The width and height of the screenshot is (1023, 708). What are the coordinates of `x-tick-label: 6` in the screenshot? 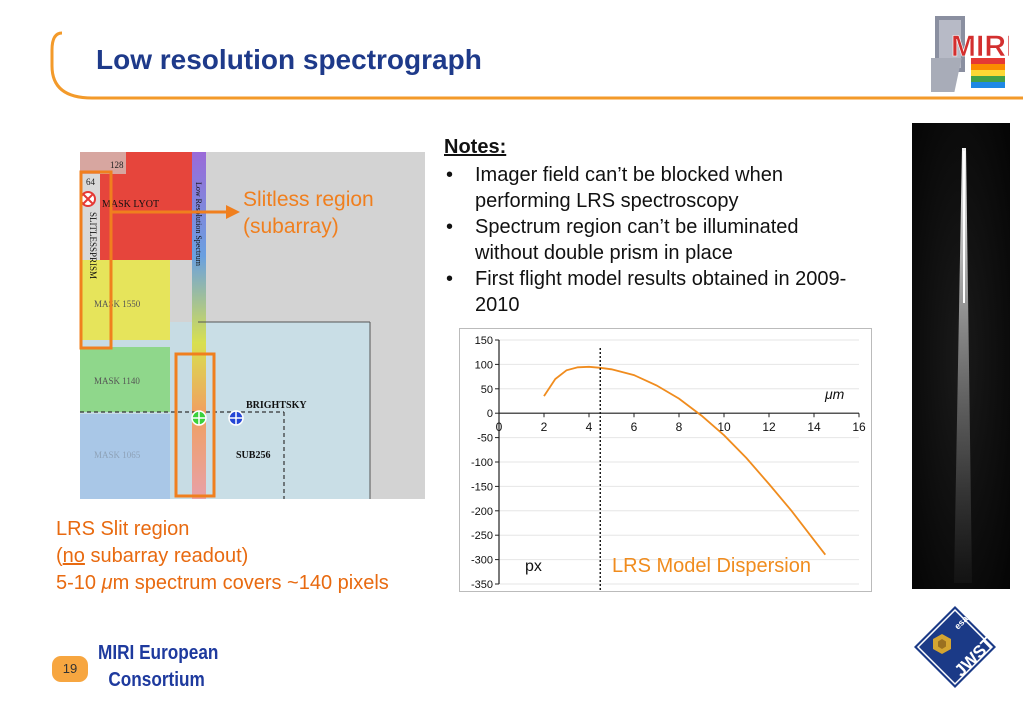 It's located at (634, 427).